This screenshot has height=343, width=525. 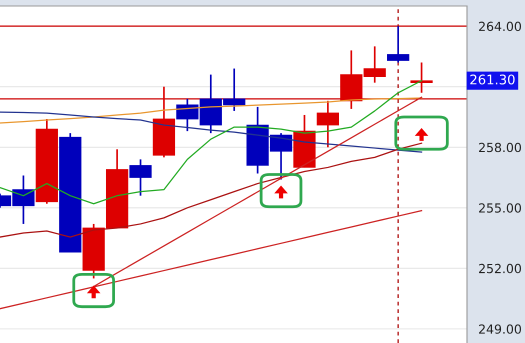 What do you see at coordinates (492, 79) in the screenshot?
I see `text: 261.30` at bounding box center [492, 79].